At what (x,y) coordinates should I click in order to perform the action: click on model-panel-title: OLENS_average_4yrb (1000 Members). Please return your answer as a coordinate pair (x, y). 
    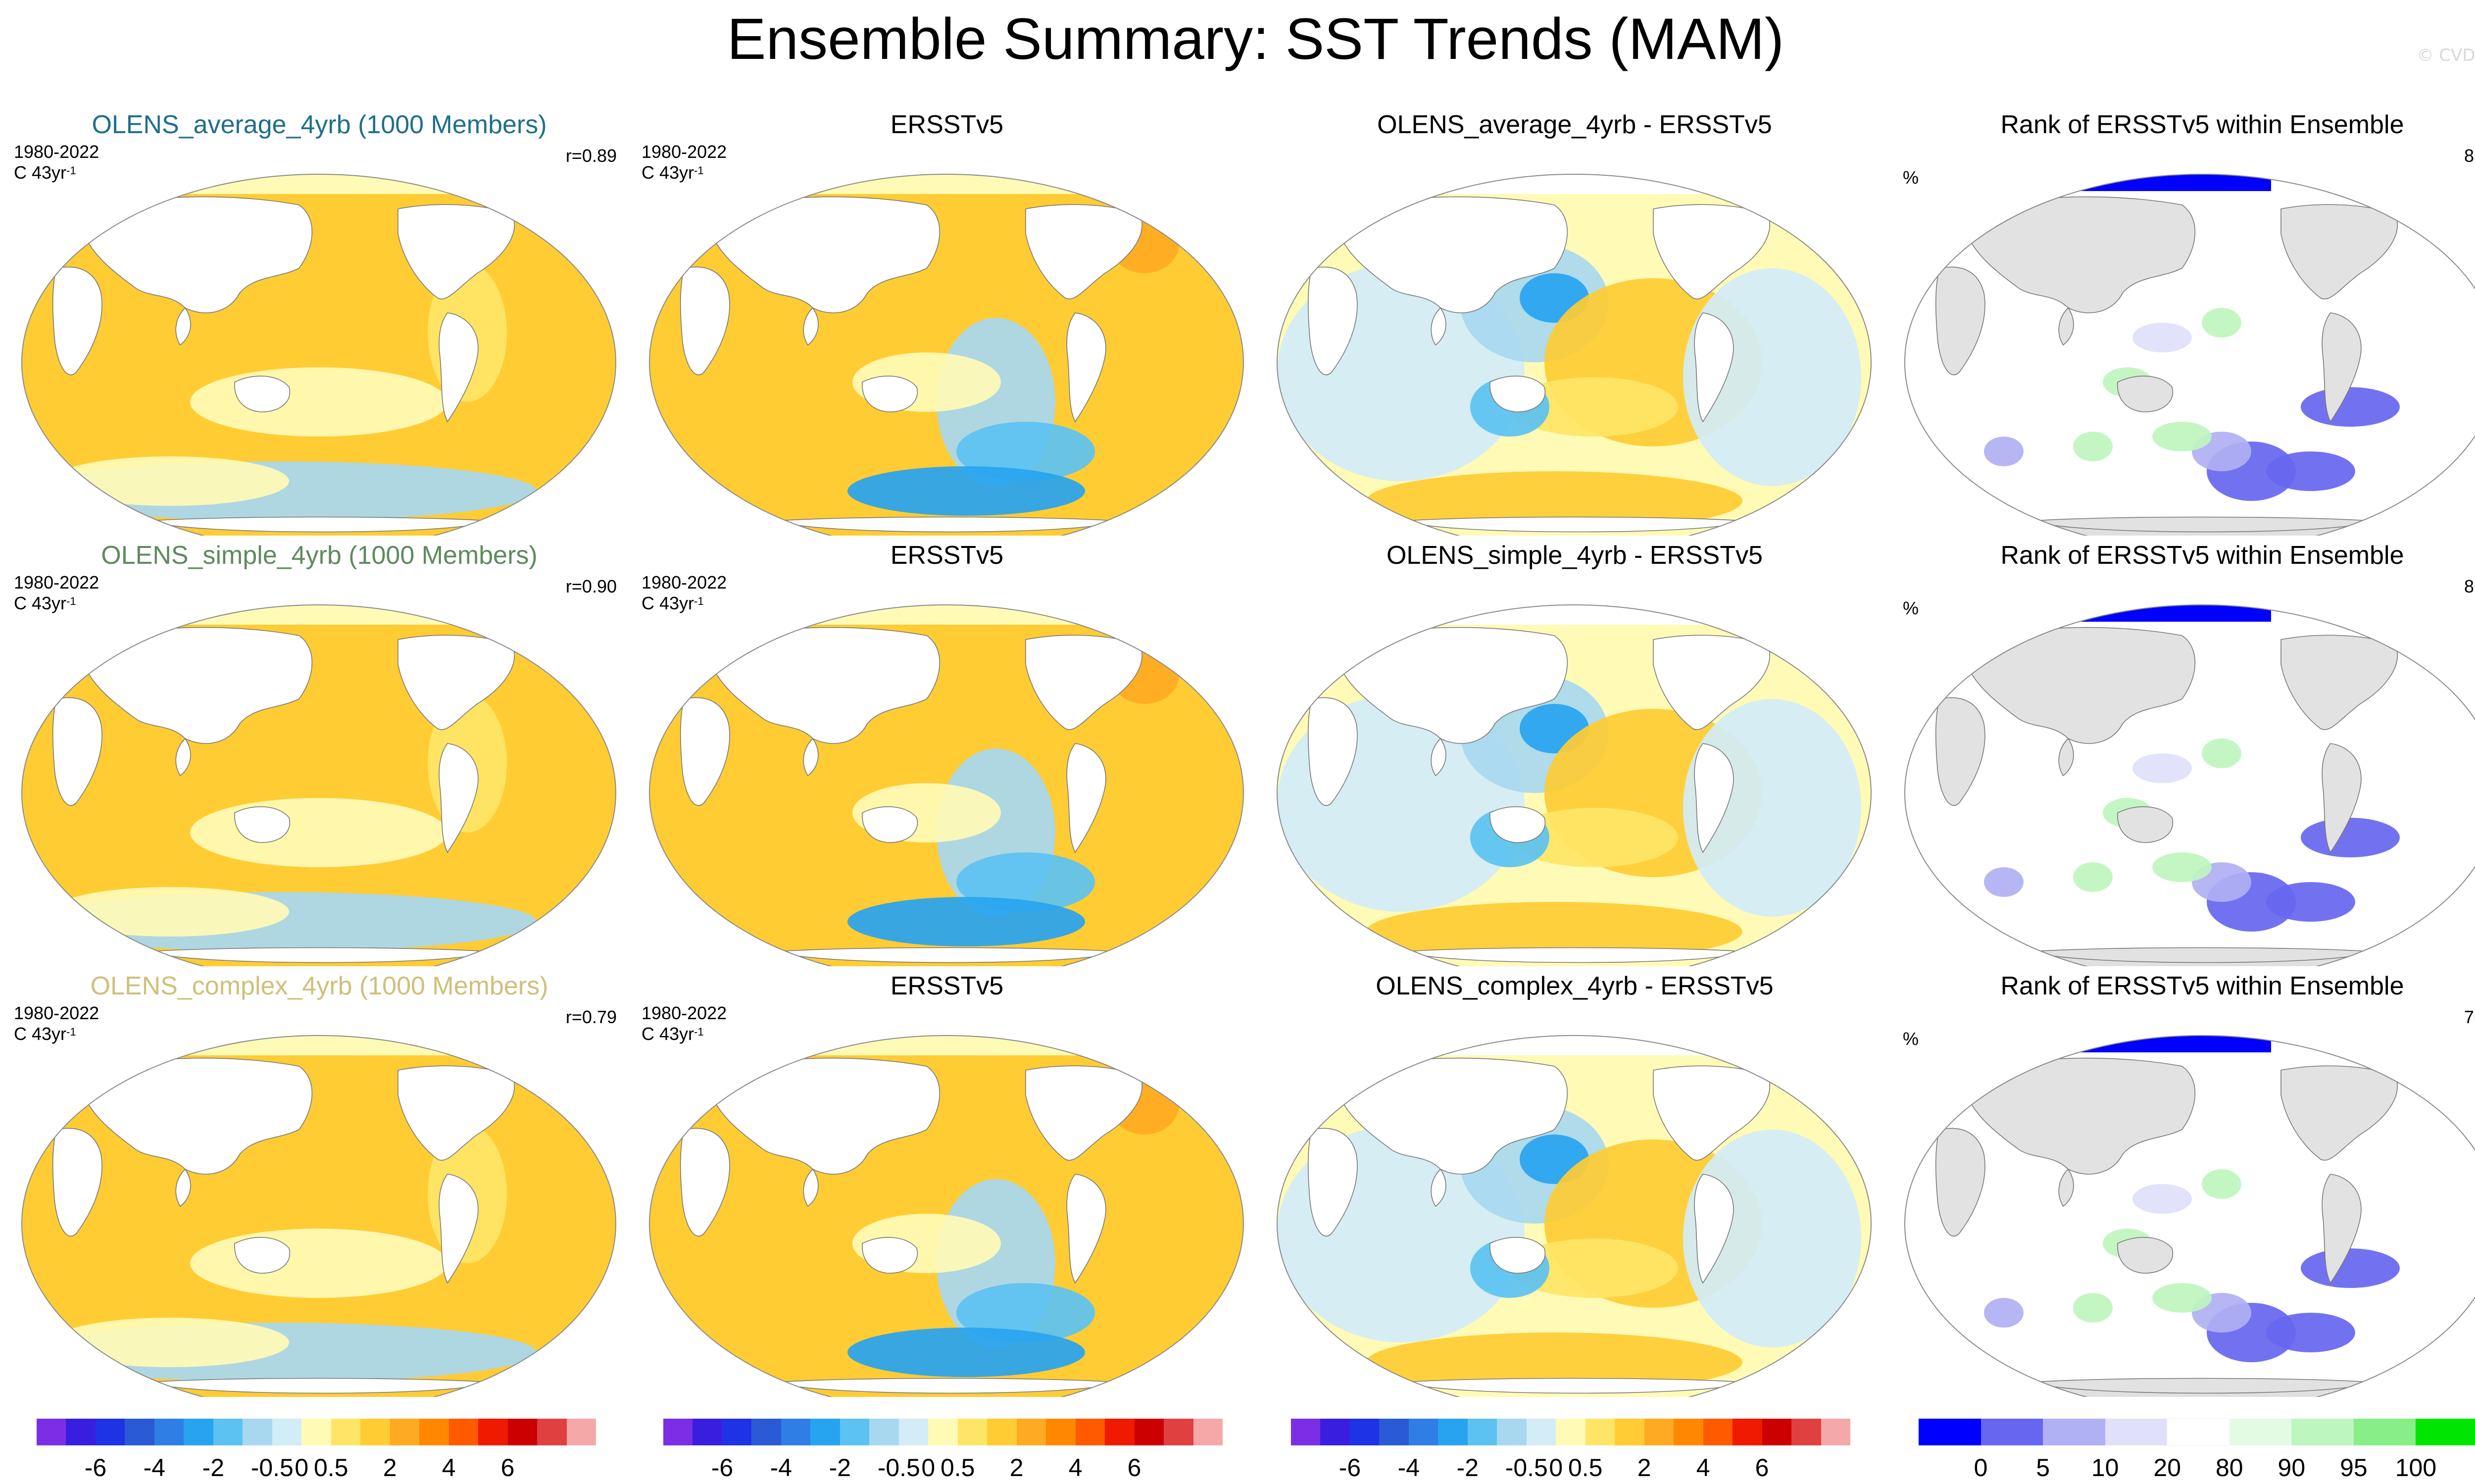
    Looking at the image, I should click on (319, 124).